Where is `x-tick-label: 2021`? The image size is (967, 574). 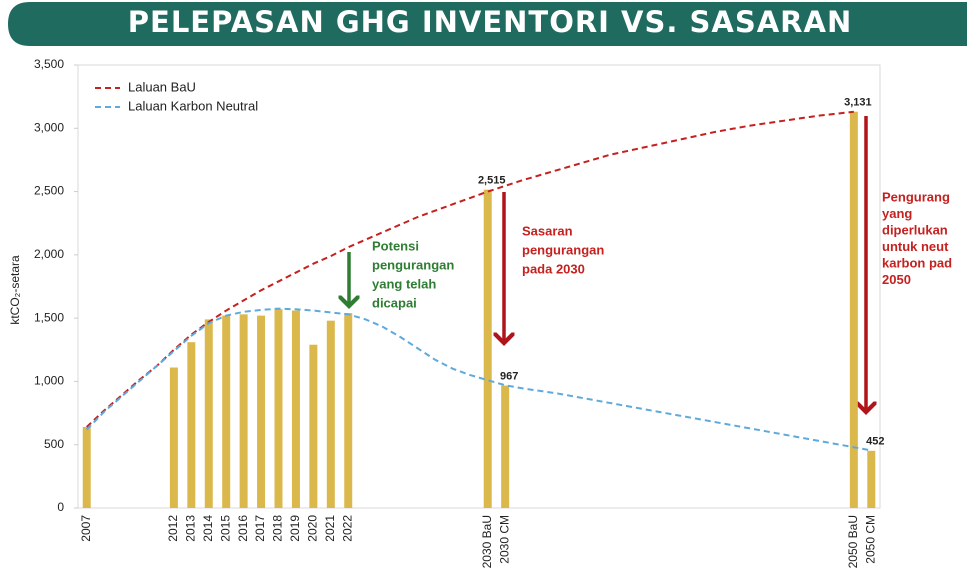
x-tick-label: 2021 is located at coordinates (330, 528).